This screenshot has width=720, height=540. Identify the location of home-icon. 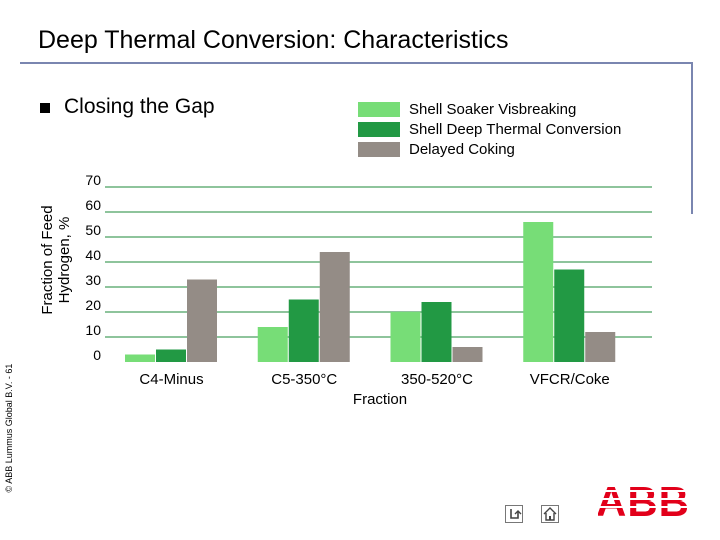
(550, 514).